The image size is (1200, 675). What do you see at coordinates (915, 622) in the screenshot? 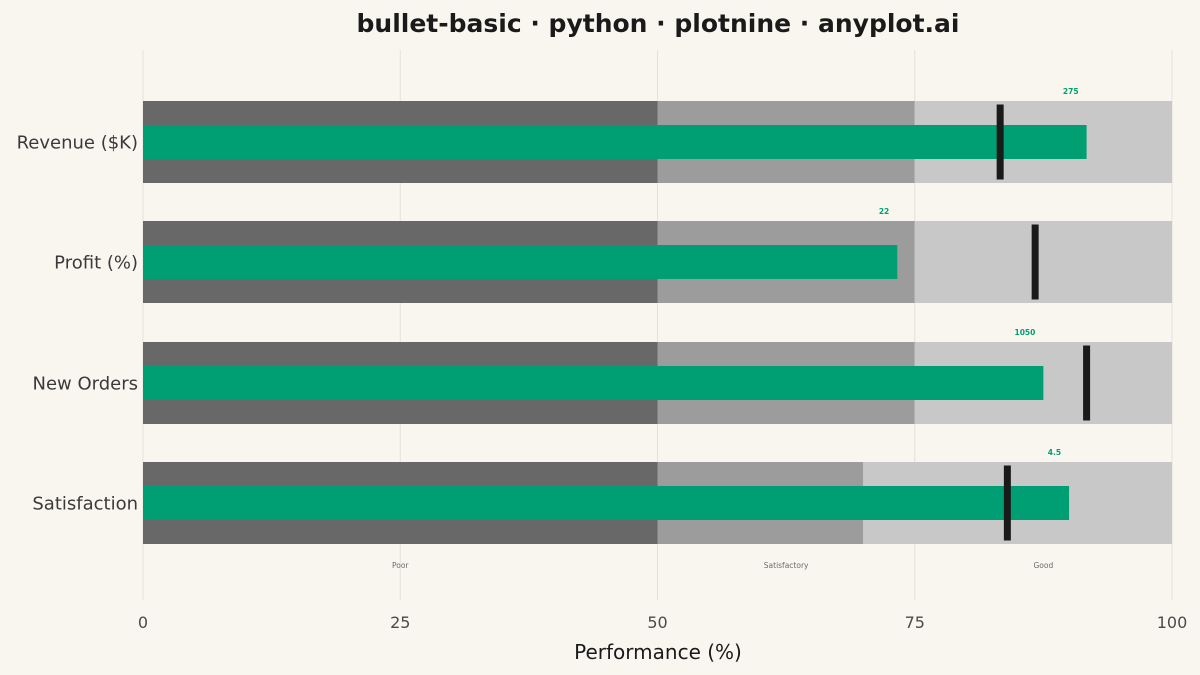
I see `x-tick-label: 75` at bounding box center [915, 622].